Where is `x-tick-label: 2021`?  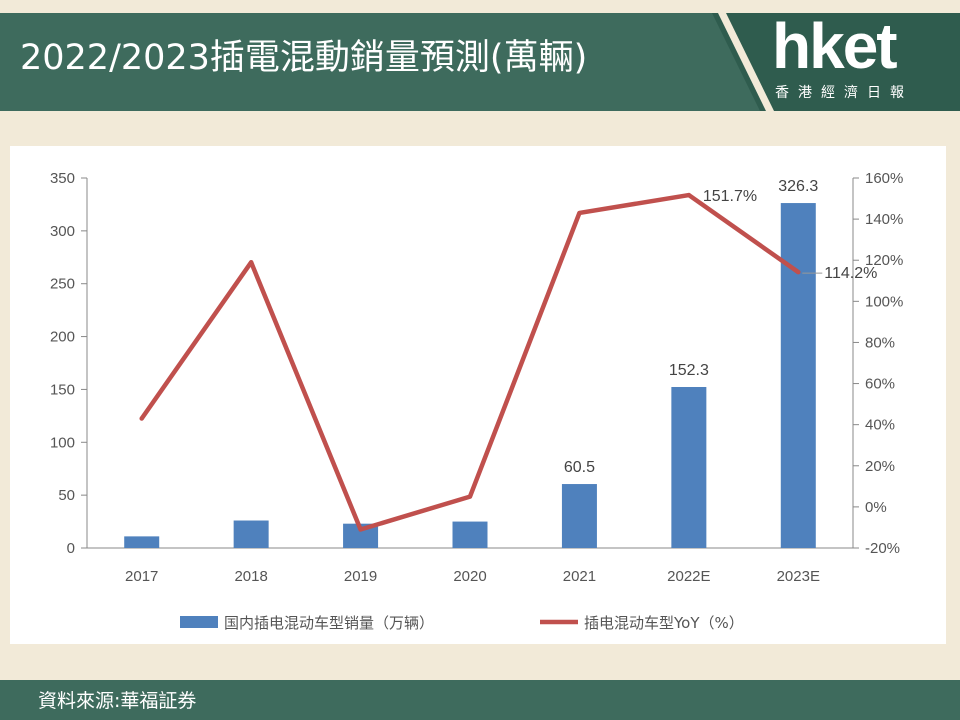
x-tick-label: 2021 is located at coordinates (579, 576).